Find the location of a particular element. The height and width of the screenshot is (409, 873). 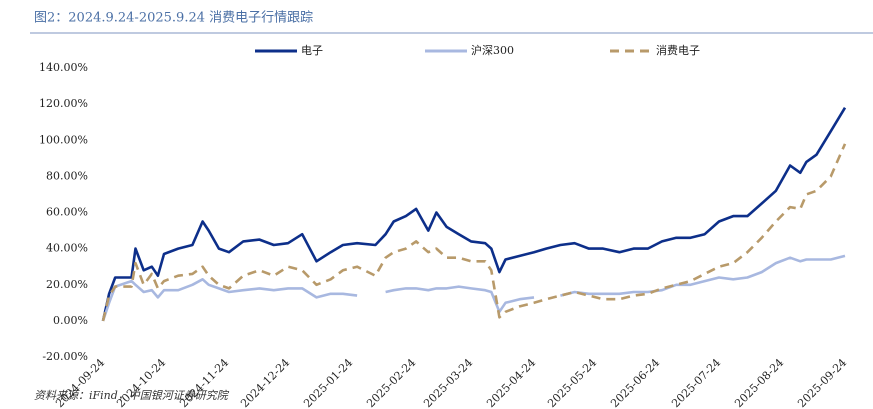

y-tick-label: 140.00% is located at coordinates (63, 67).